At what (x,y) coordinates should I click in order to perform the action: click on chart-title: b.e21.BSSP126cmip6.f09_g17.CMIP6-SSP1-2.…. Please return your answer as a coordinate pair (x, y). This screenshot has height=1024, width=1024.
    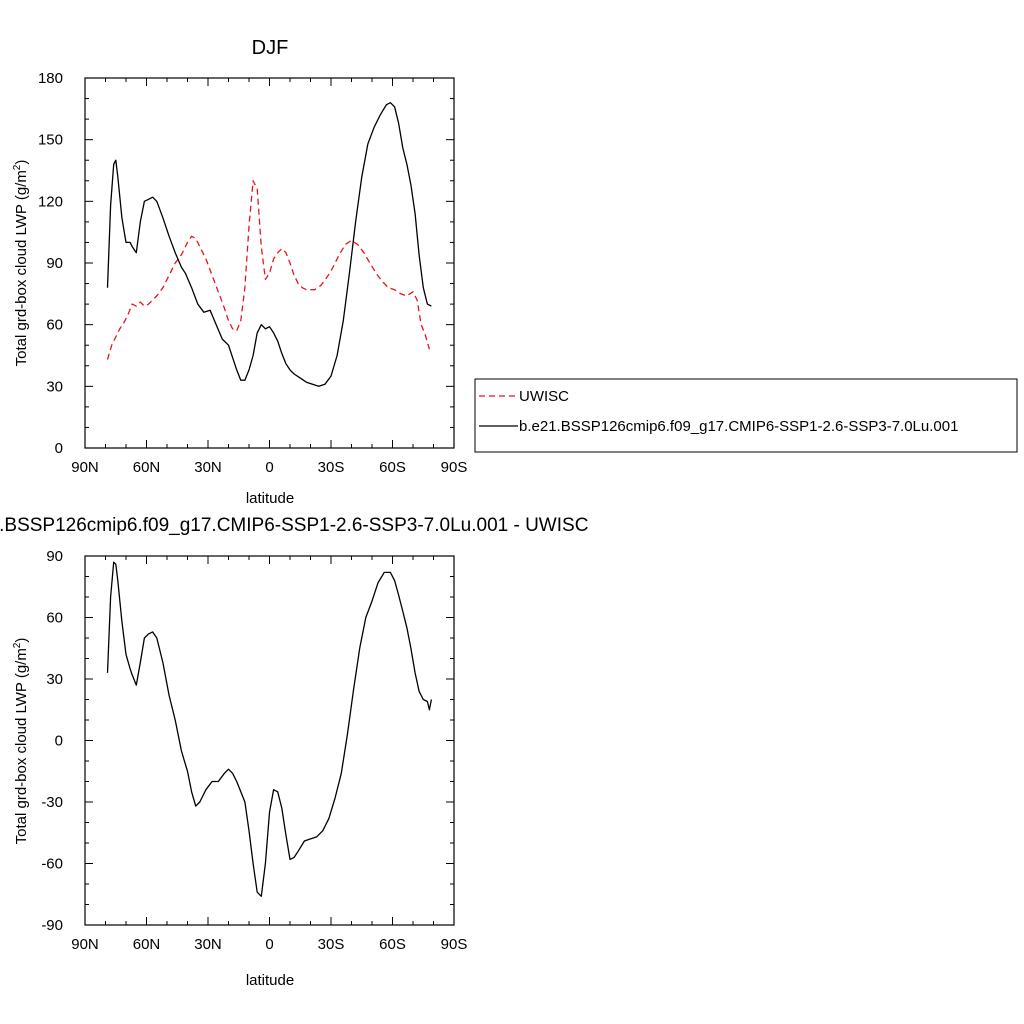
    Looking at the image, I should click on (294, 525).